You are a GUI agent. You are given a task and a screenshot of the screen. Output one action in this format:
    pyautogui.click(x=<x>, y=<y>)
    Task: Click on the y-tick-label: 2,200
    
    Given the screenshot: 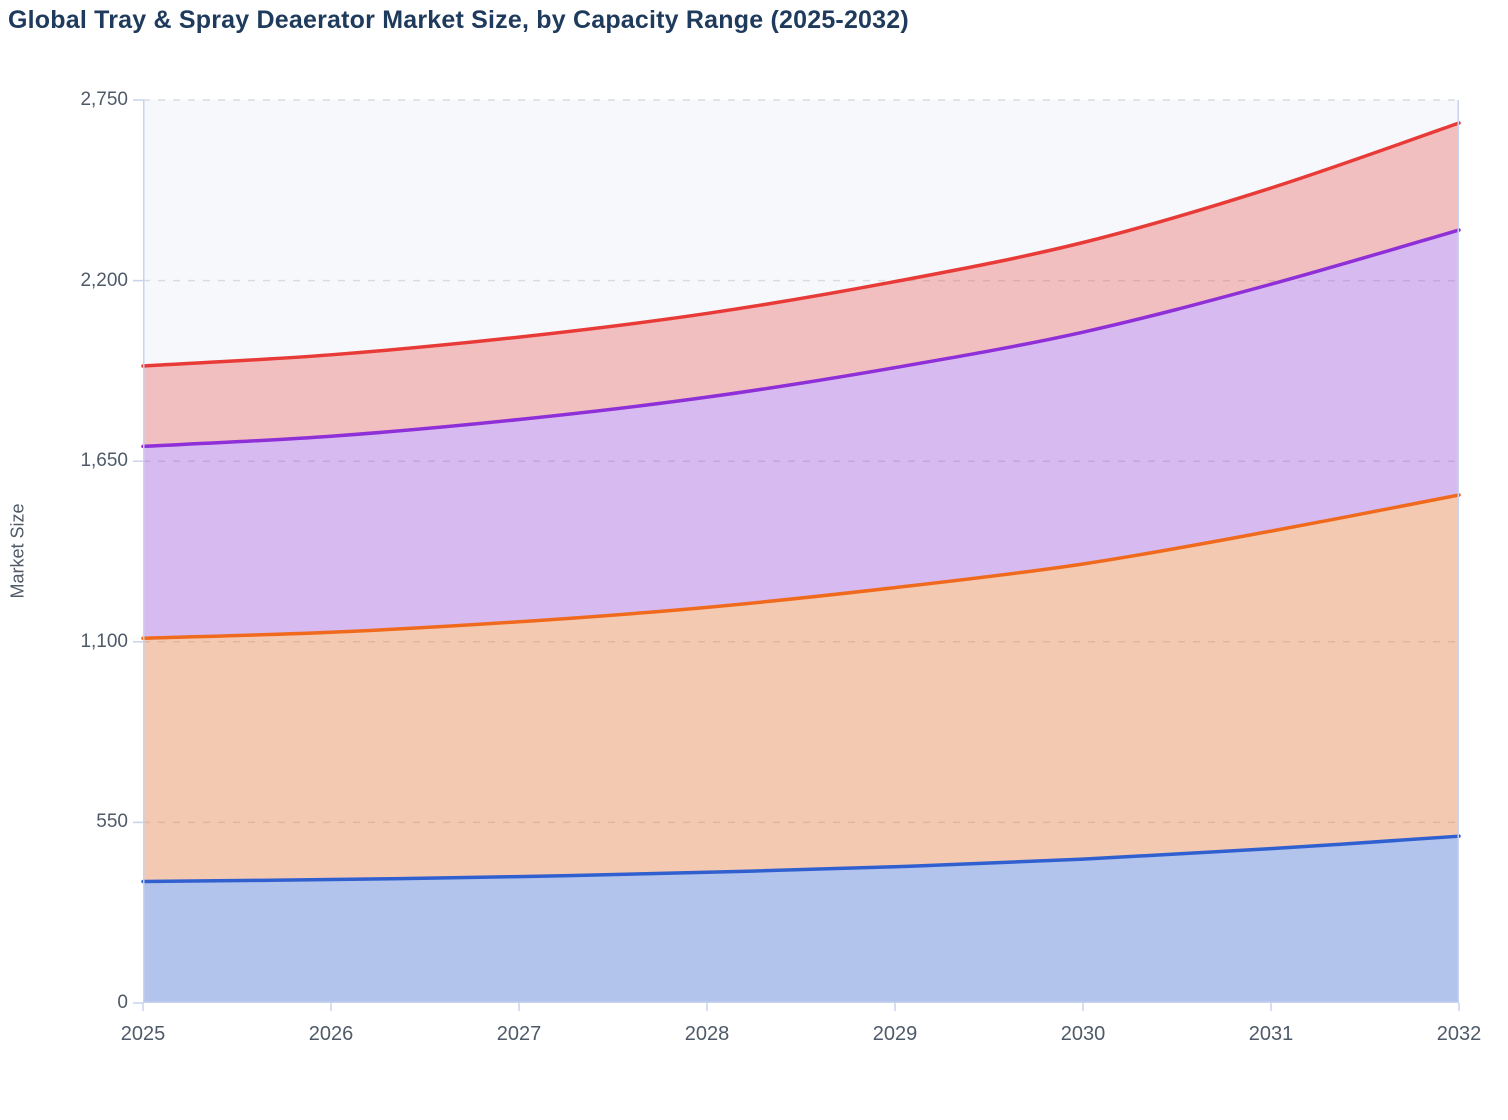 What is the action you would take?
    pyautogui.click(x=104, y=280)
    